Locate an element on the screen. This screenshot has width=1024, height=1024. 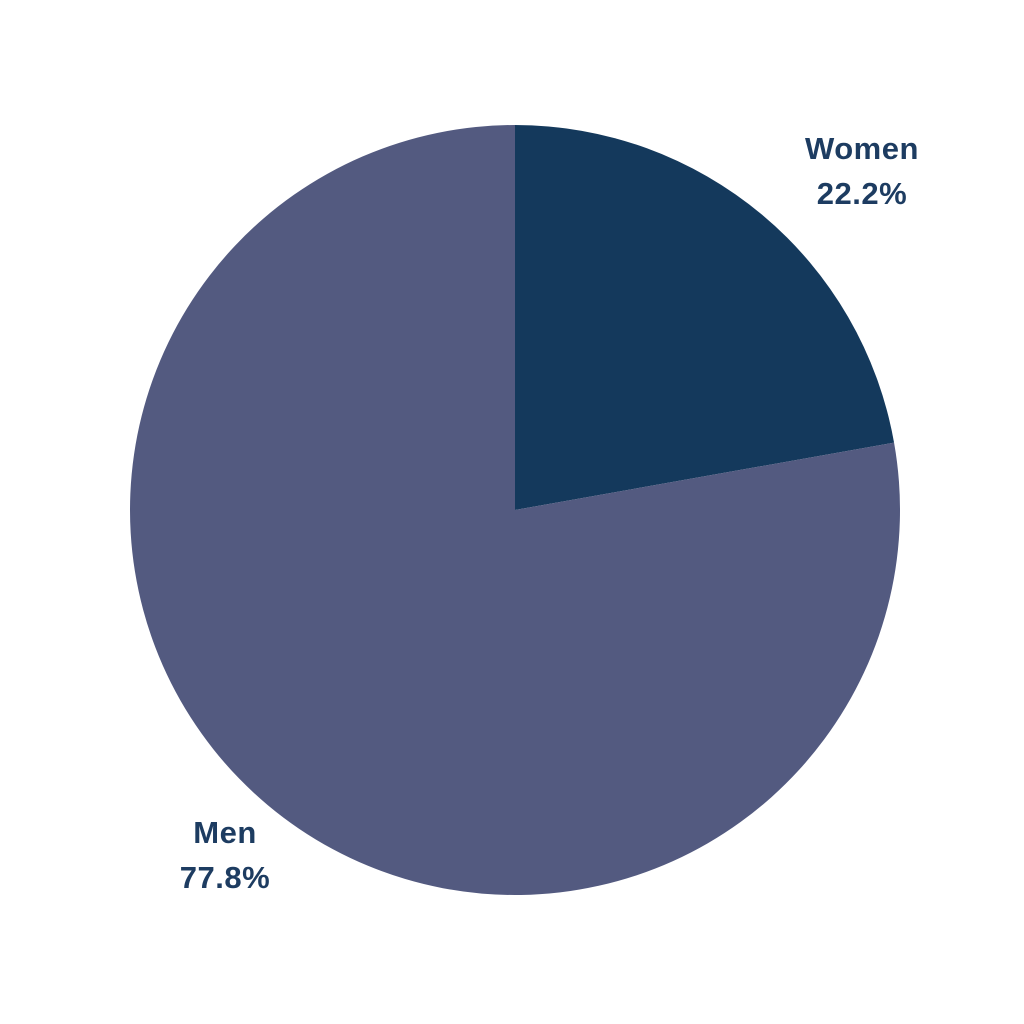
label-women: Women 22.2% is located at coordinates (862, 171).